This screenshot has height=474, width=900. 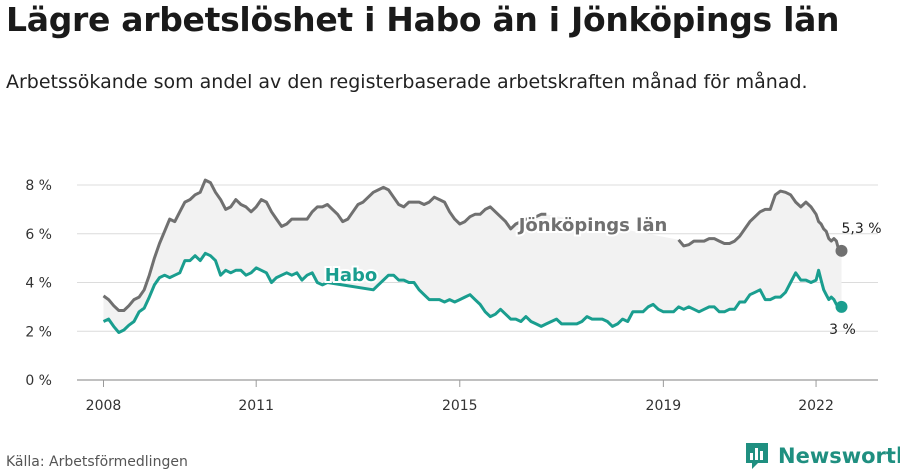 I want to click on x-tick-label: 2022, so click(x=816, y=406).